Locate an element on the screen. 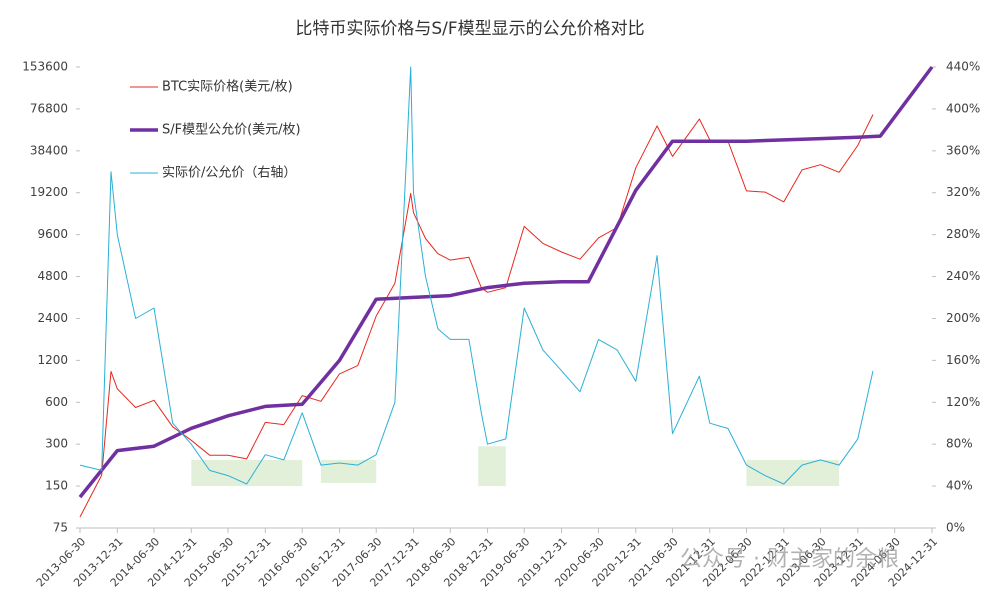 This screenshot has height=605, width=996. y2-tick-label: 0% is located at coordinates (955, 528).